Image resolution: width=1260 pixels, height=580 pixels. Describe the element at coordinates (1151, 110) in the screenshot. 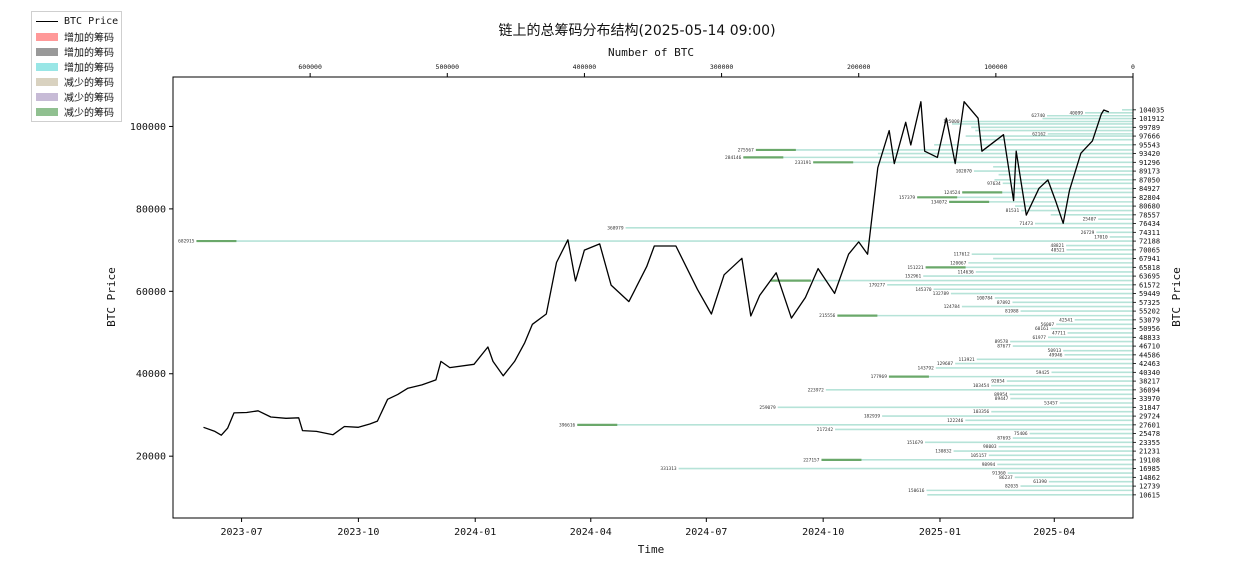

I see `right-tick-label: 104035` at that location.